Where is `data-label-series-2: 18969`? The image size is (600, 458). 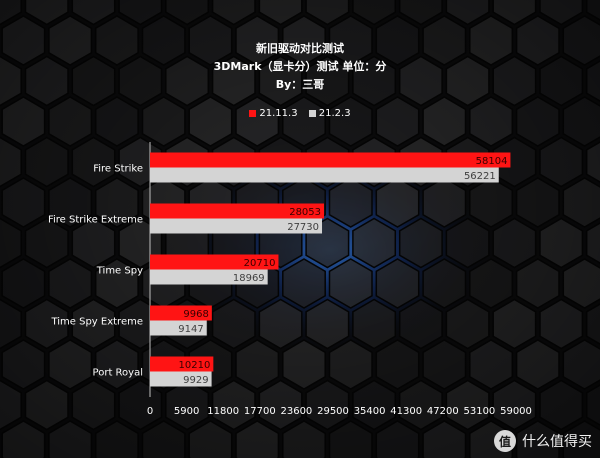 data-label-series-2: 18969 is located at coordinates (249, 278).